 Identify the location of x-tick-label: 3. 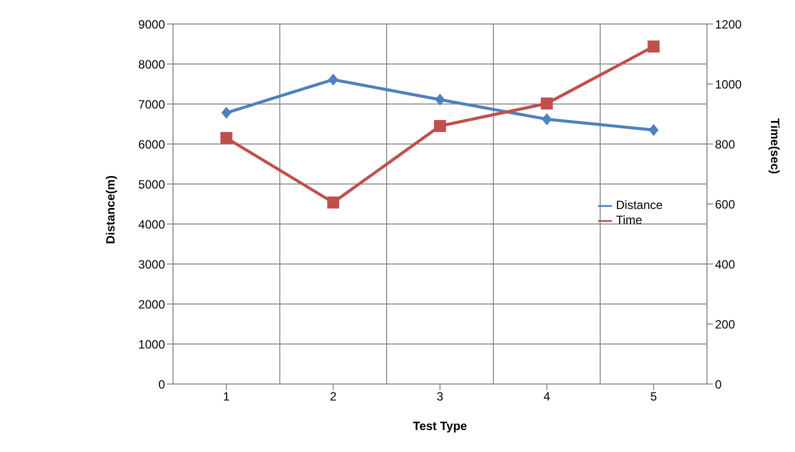
(440, 397).